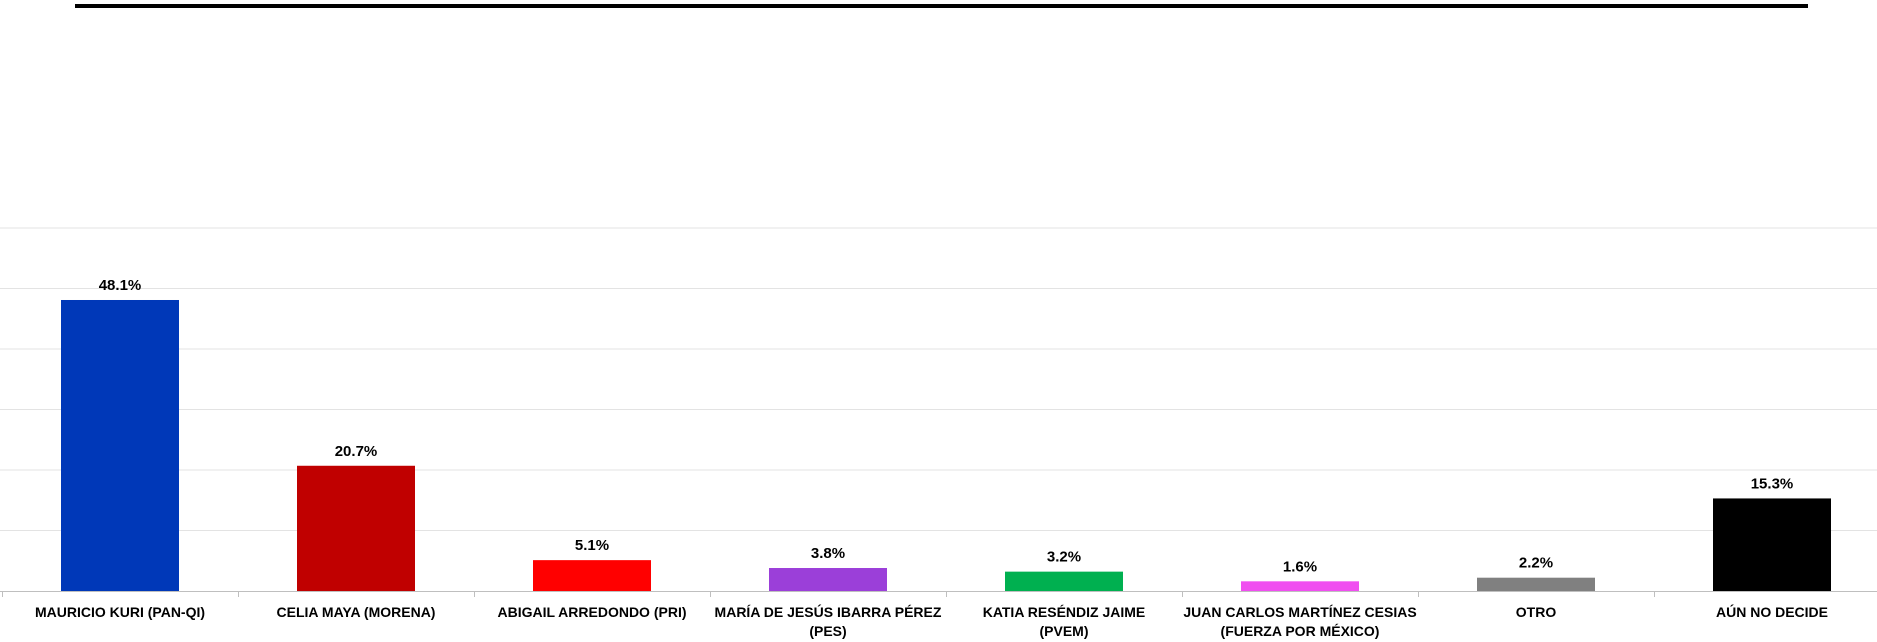 This screenshot has width=1877, height=642. Describe the element at coordinates (1536, 612) in the screenshot. I see `category-label: OTRO` at that location.